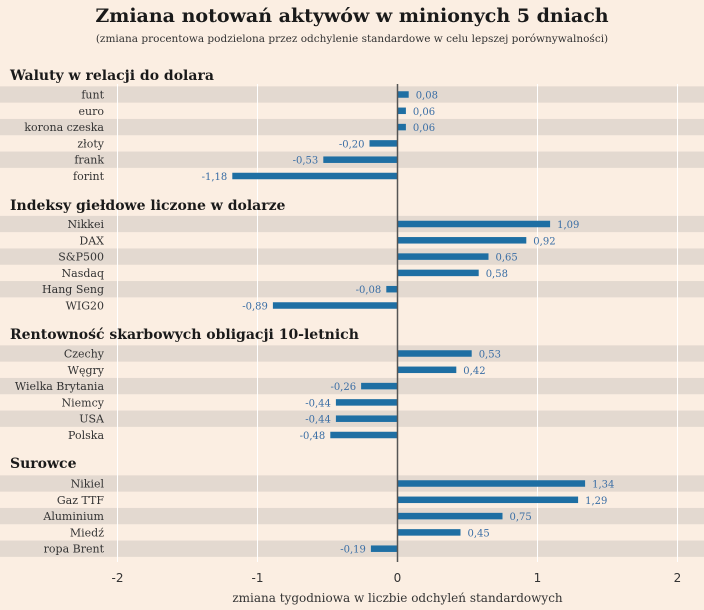 This screenshot has width=704, height=610. Describe the element at coordinates (88, 484) in the screenshot. I see `category-label: Nikiel` at that location.